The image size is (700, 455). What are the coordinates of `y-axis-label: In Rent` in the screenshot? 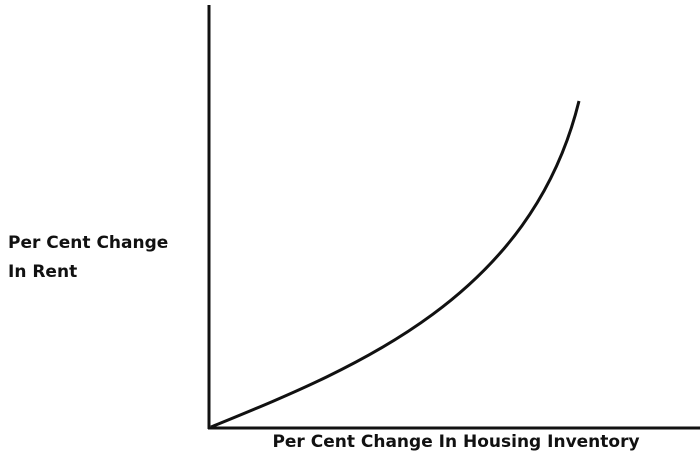 It's located at (42, 272).